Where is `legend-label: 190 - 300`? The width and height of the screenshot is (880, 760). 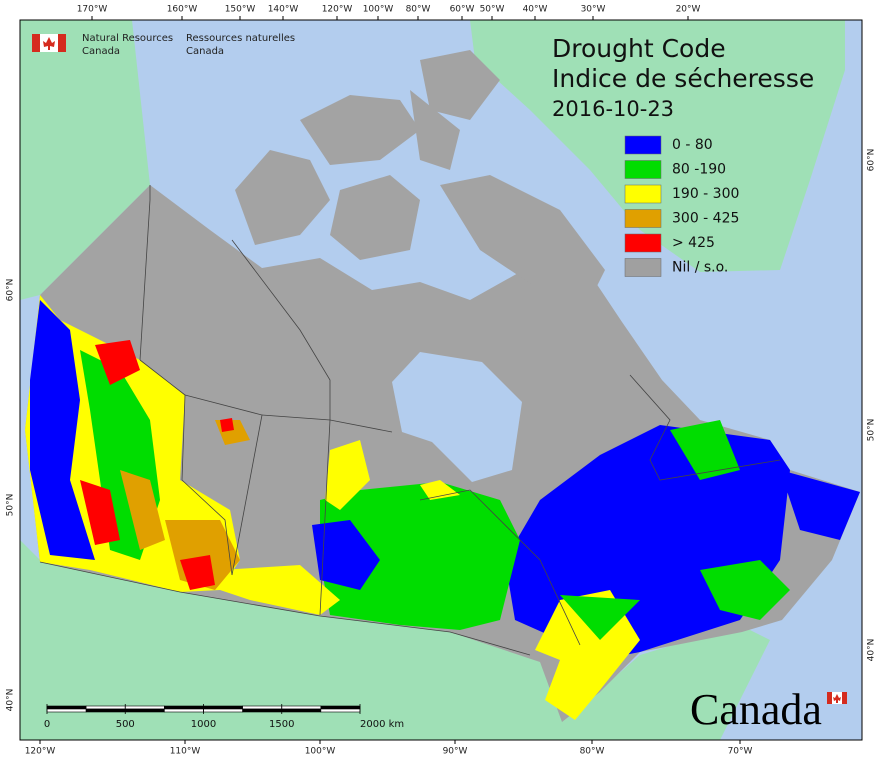
legend-label: 190 - 300 is located at coordinates (705, 194).